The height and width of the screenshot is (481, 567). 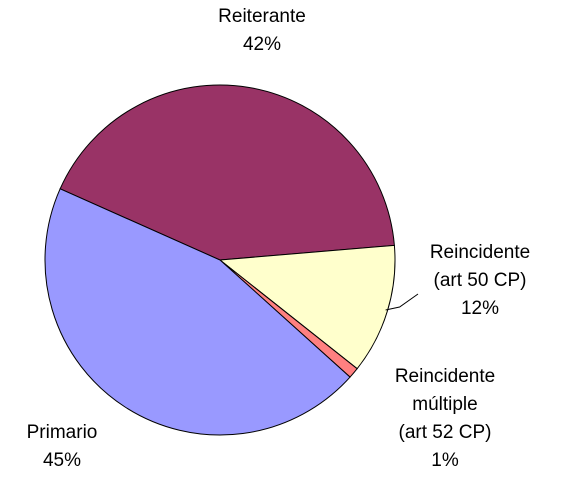 What do you see at coordinates (307, 307) in the screenshot?
I see `pie-slice` at bounding box center [307, 307].